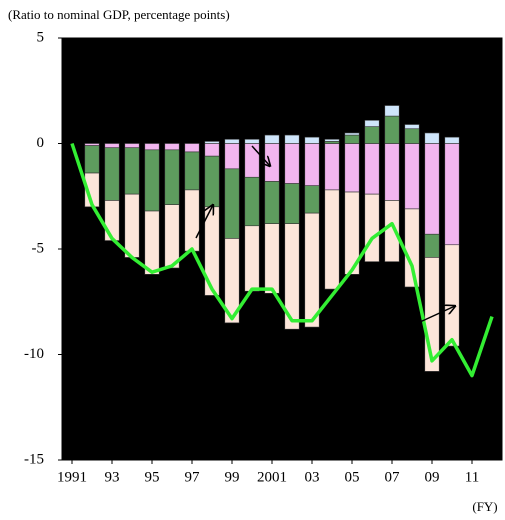  What do you see at coordinates (152, 477) in the screenshot?
I see `x-tick-label: 95` at bounding box center [152, 477].